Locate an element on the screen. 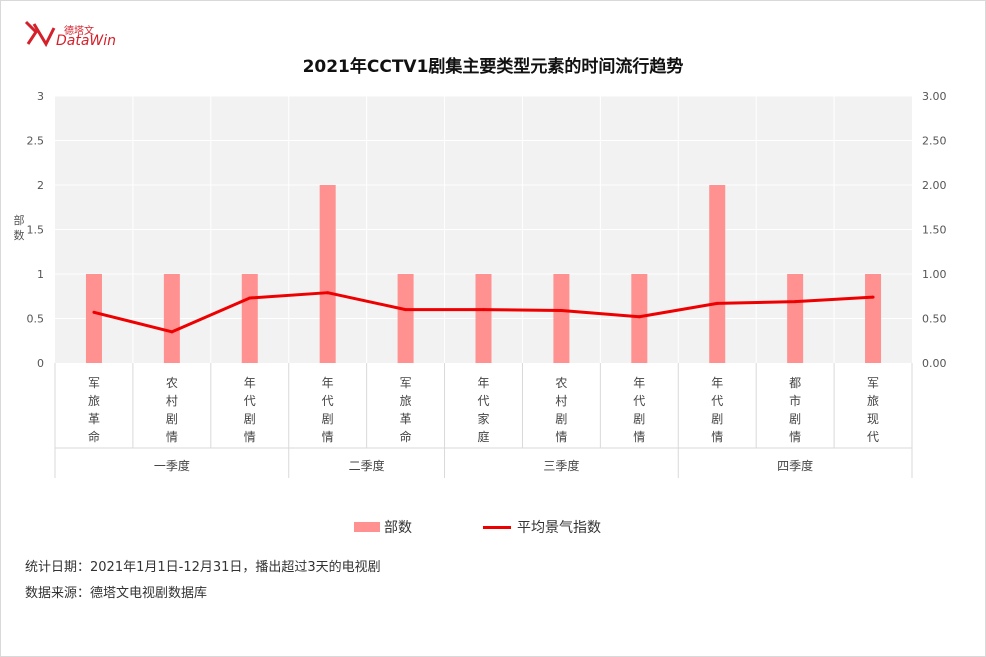  legend-item-bars: 部数 is located at coordinates (383, 527).